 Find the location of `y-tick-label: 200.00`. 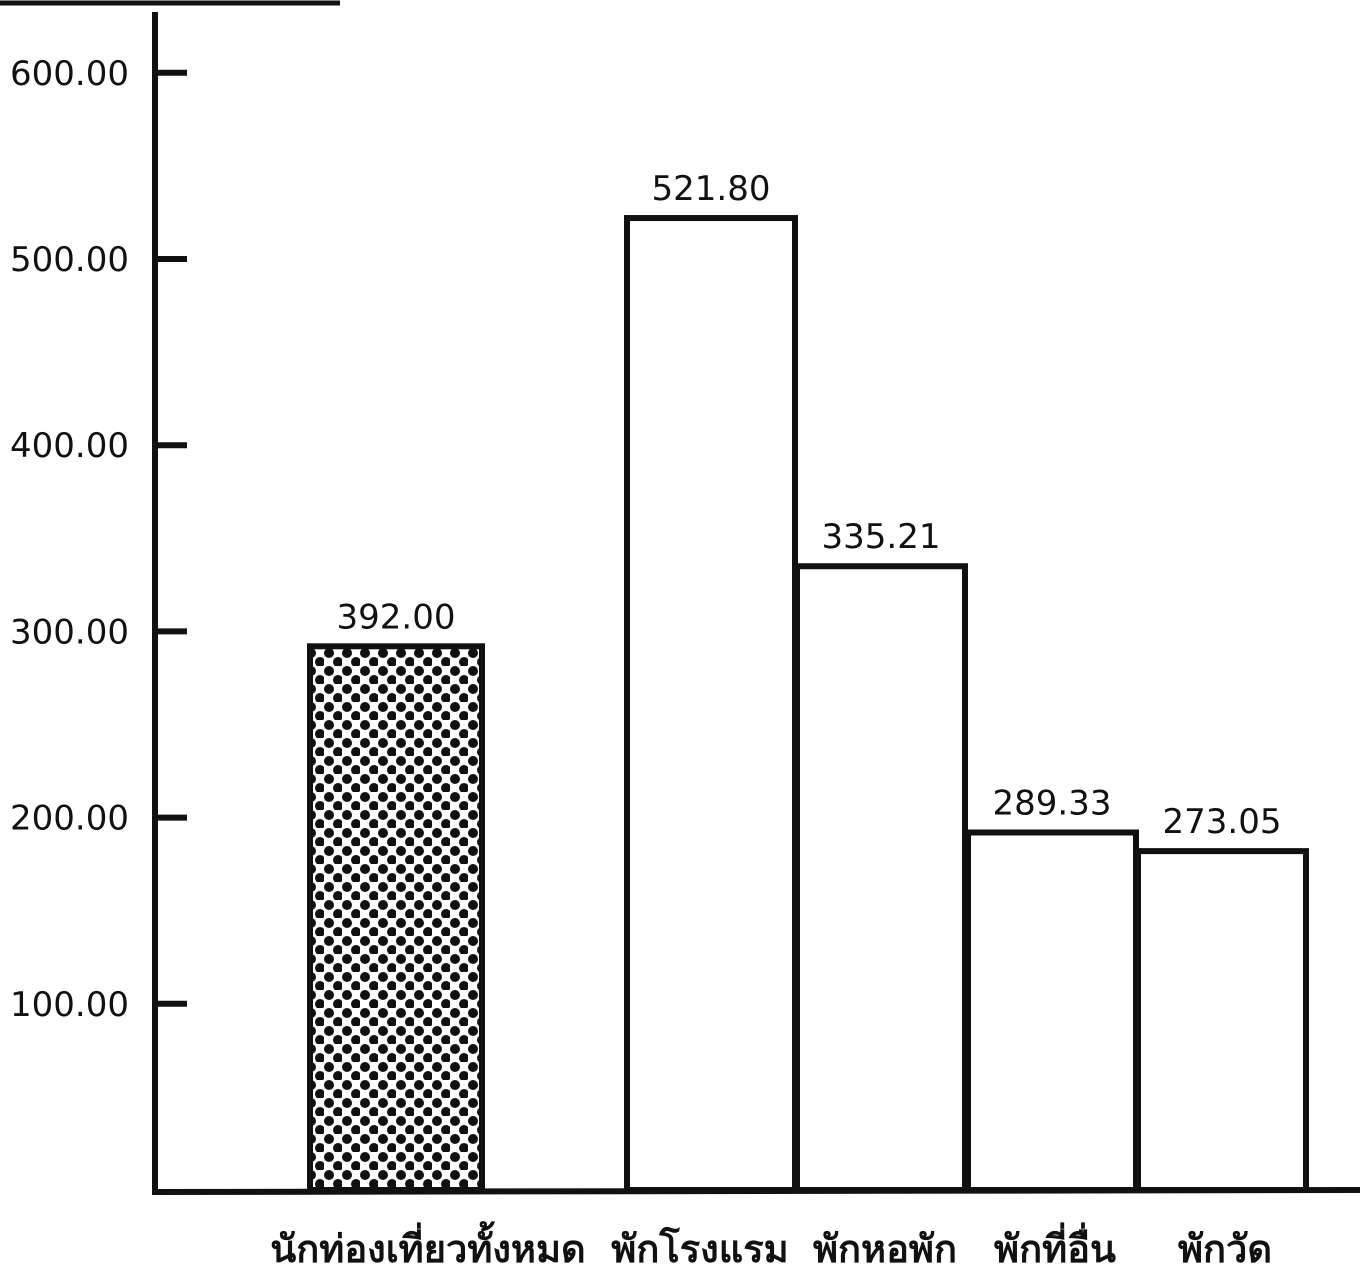

y-tick-label: 200.00 is located at coordinates (69, 819).